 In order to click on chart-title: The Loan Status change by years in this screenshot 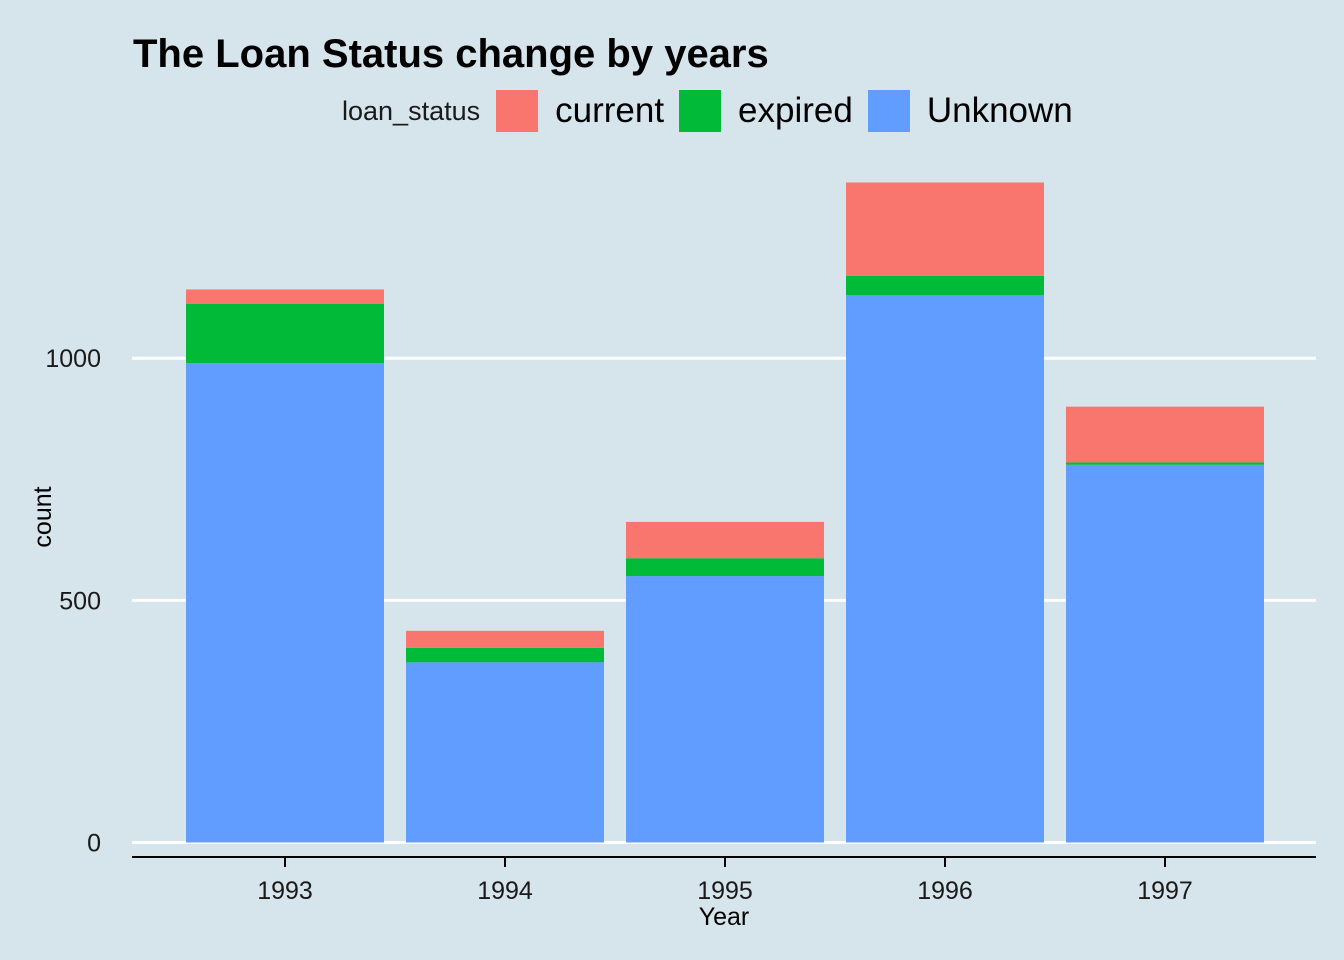, I will do `click(451, 54)`.